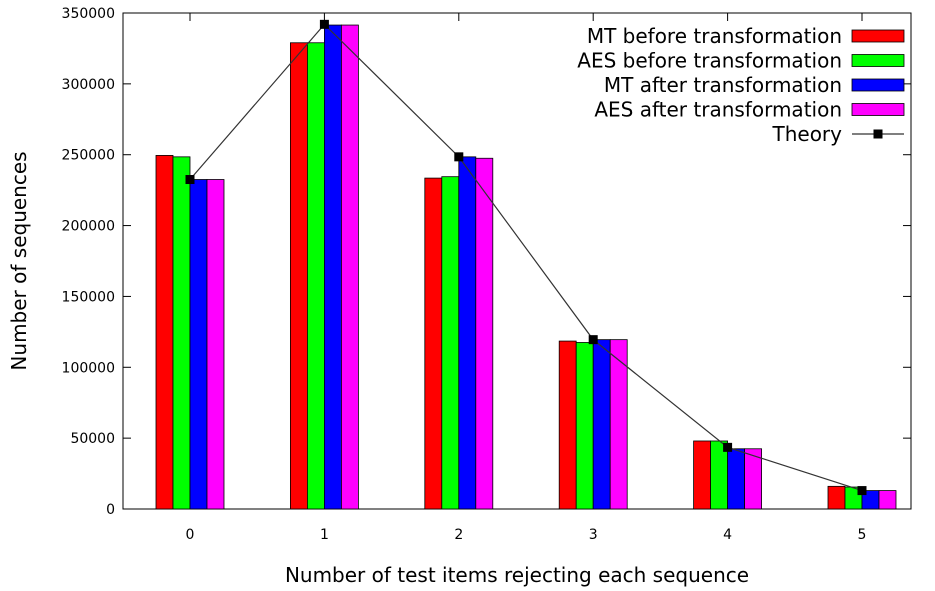 Image resolution: width=935 pixels, height=591 pixels. What do you see at coordinates (714, 36) in the screenshot?
I see `legend-label: MT before transformation` at bounding box center [714, 36].